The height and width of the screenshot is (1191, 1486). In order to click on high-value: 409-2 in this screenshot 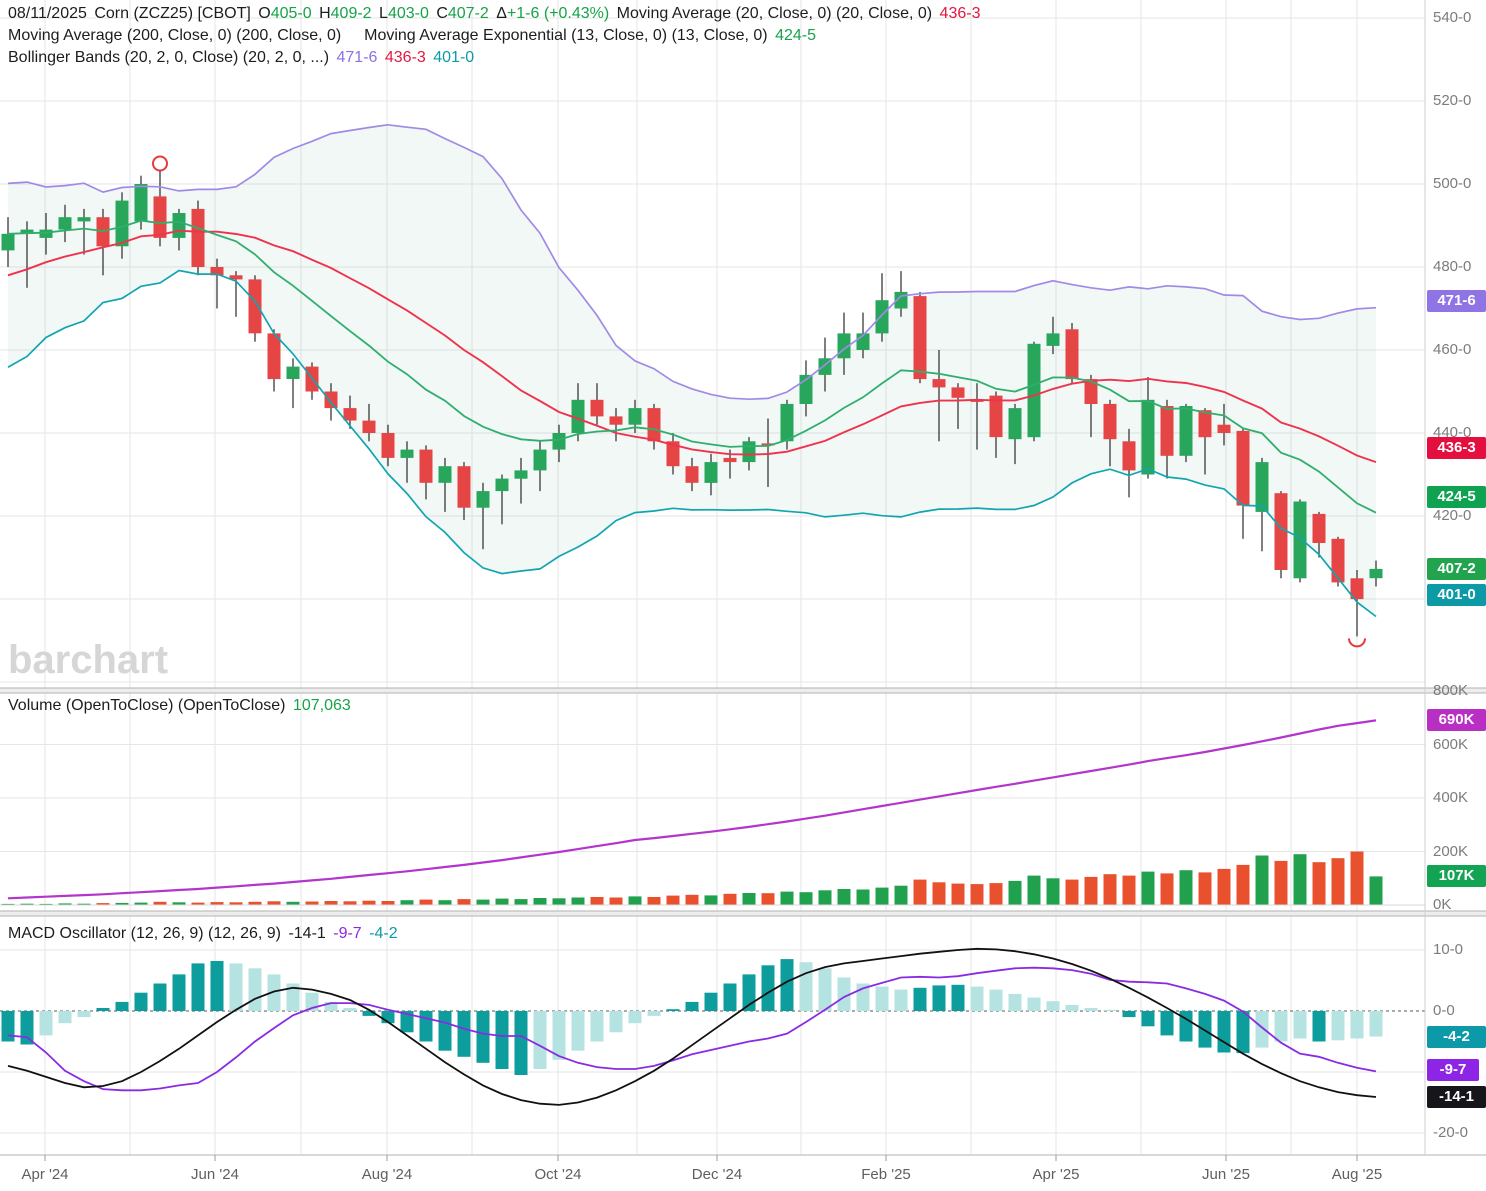, I will do `click(351, 13)`.